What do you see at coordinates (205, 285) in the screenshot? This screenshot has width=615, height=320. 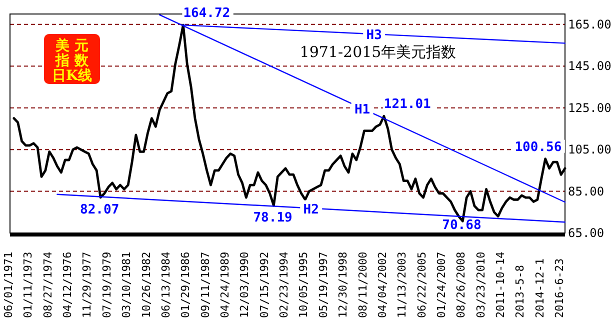 I see `x-tick-label: 09/11/1987` at bounding box center [205, 285].